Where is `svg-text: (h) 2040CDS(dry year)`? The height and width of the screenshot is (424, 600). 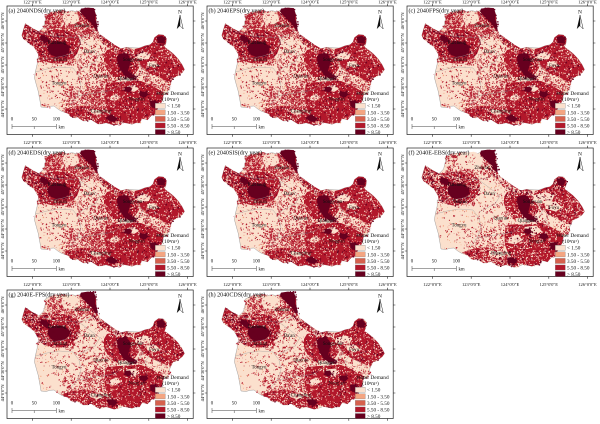 svg-text: (h) 2040CDS(dry year) is located at coordinates (237, 295).